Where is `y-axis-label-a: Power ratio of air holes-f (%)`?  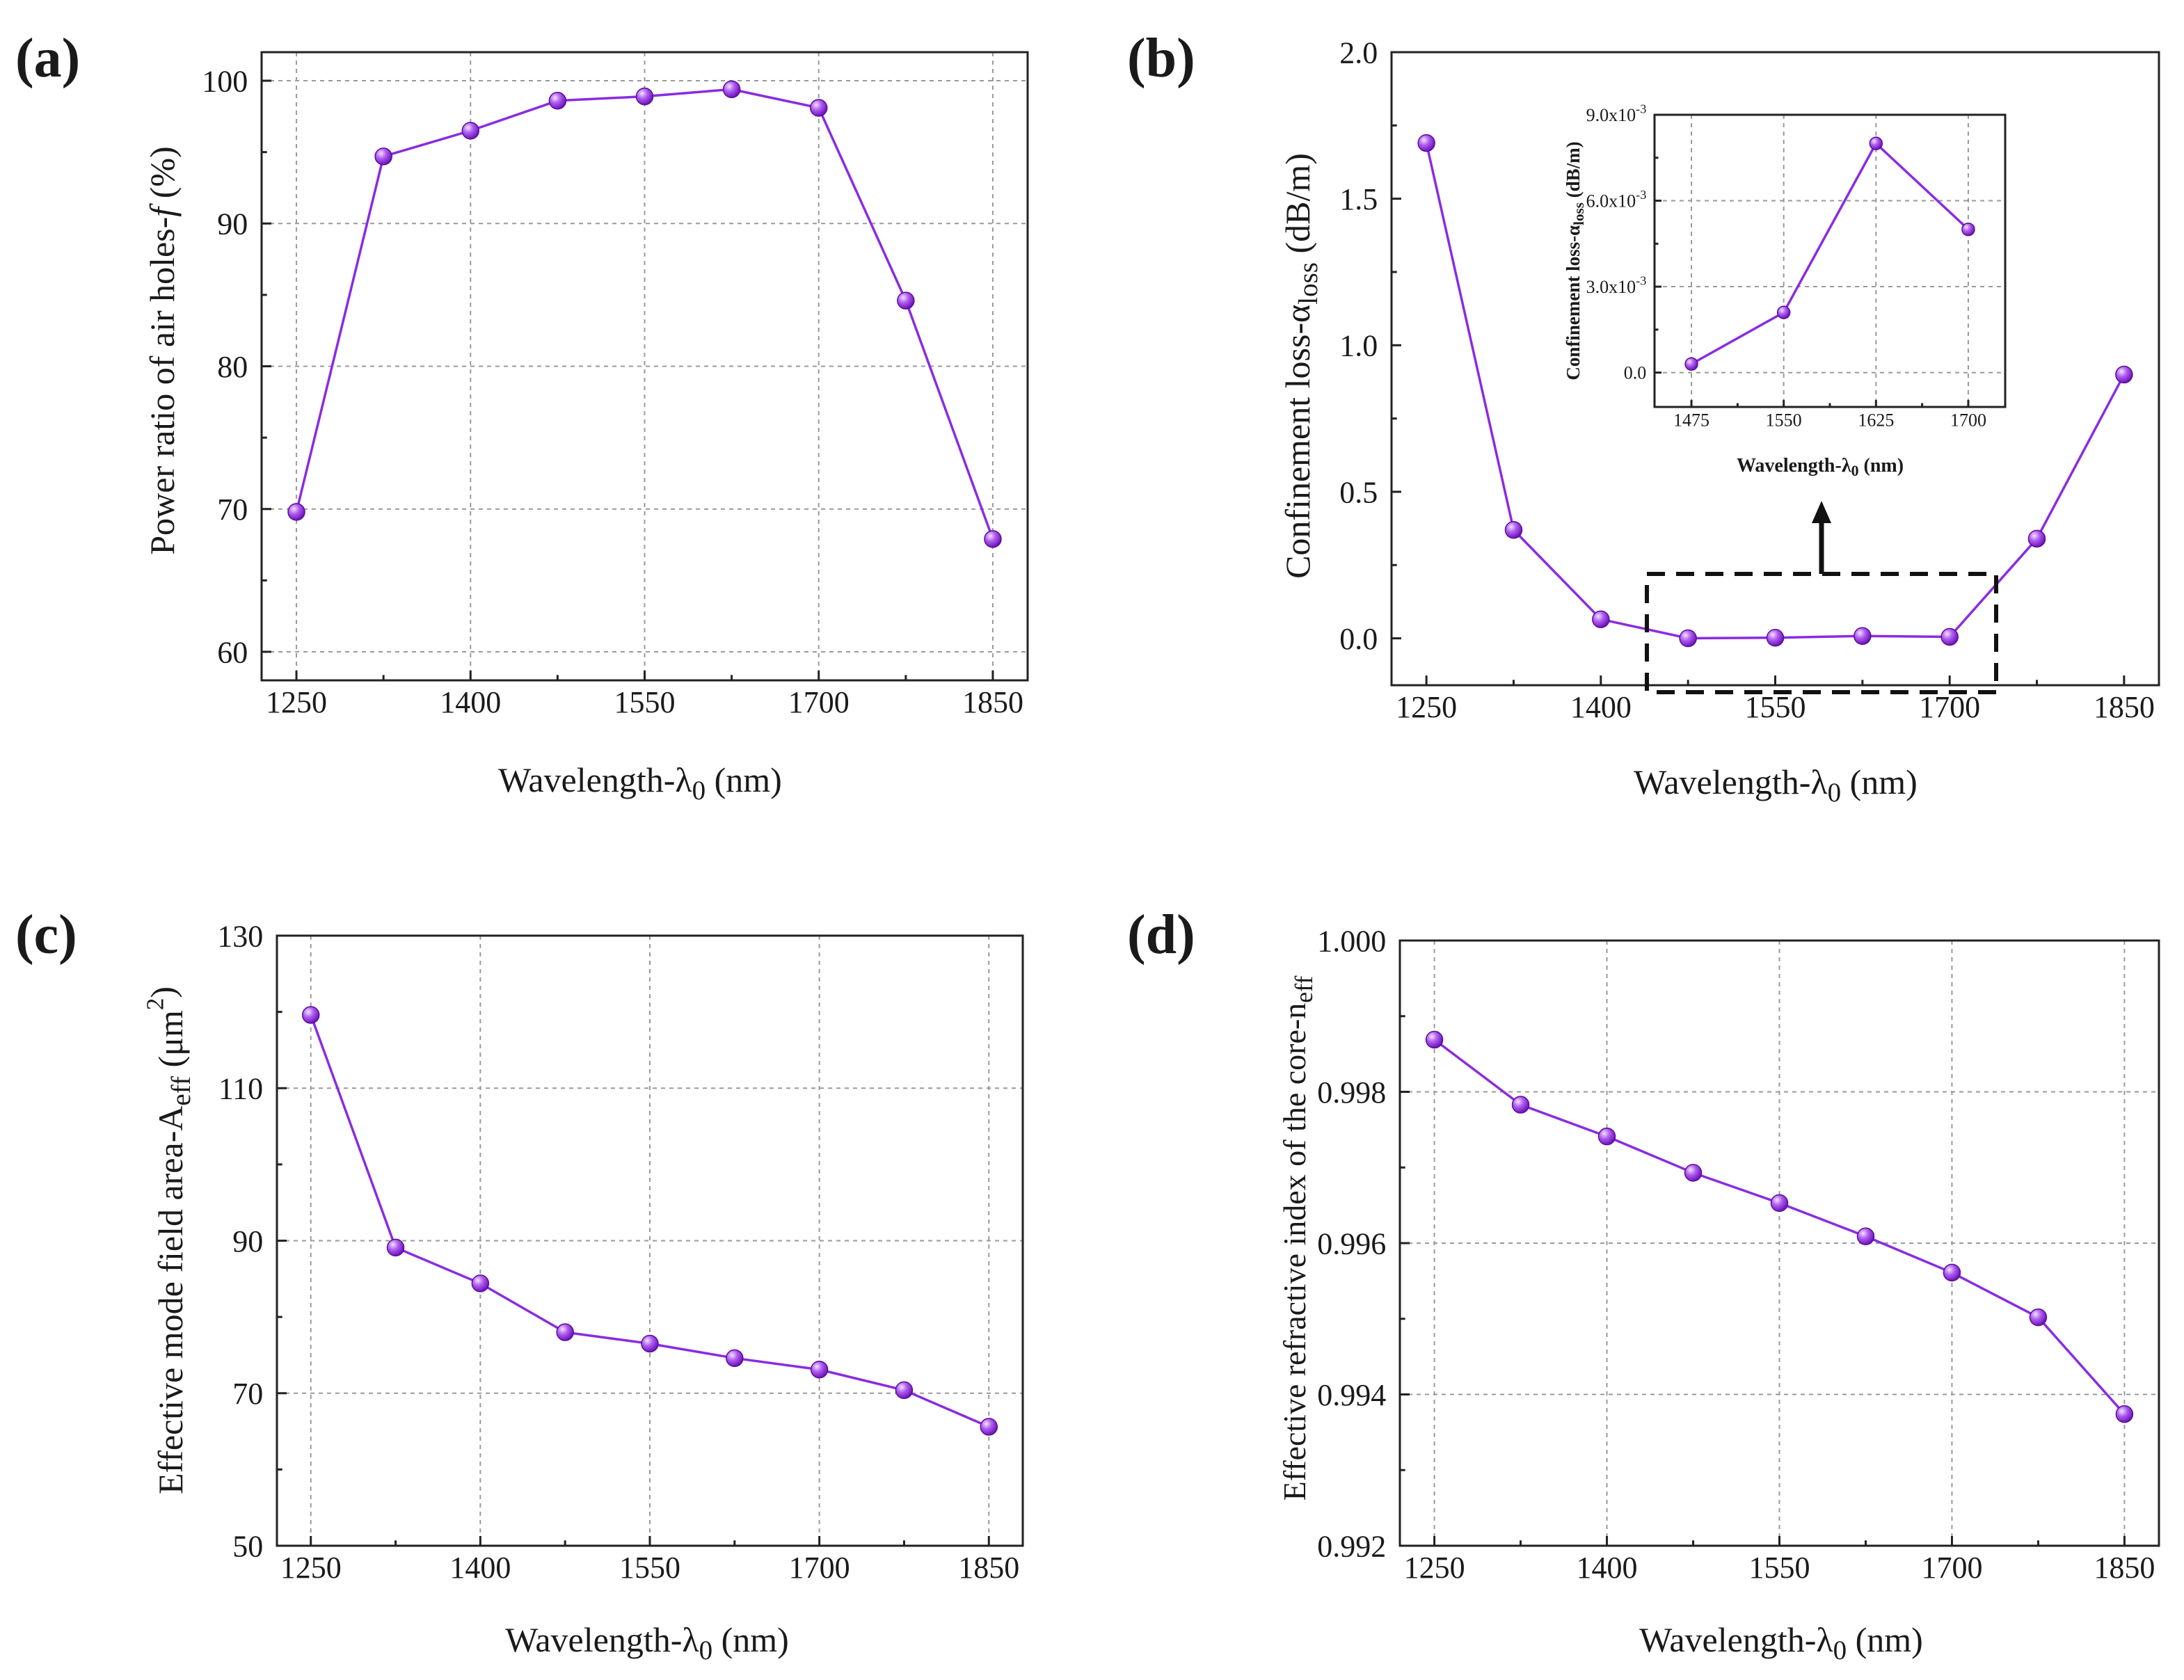 y-axis-label-a: Power ratio of air holes-f (%) is located at coordinates (162, 350).